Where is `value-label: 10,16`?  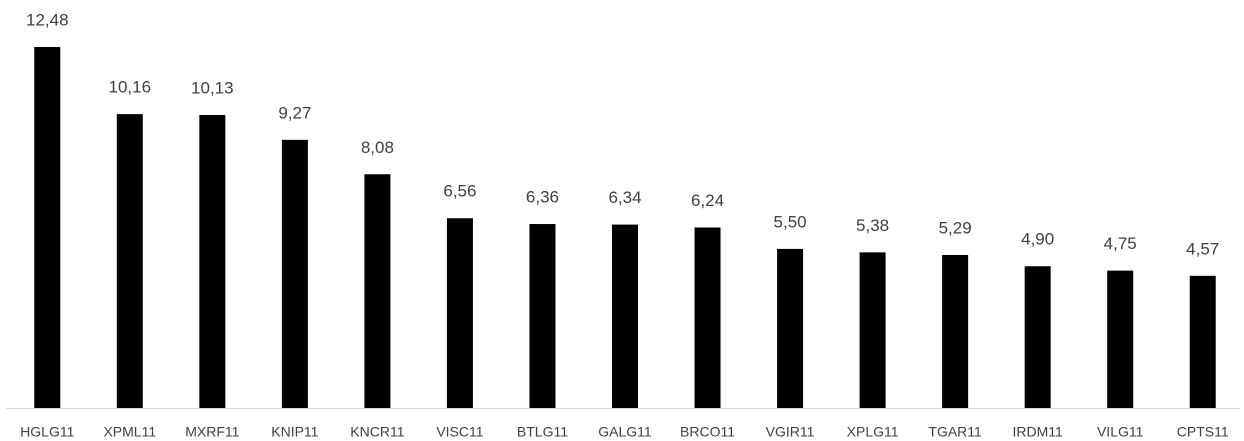 value-label: 10,16 is located at coordinates (130, 87).